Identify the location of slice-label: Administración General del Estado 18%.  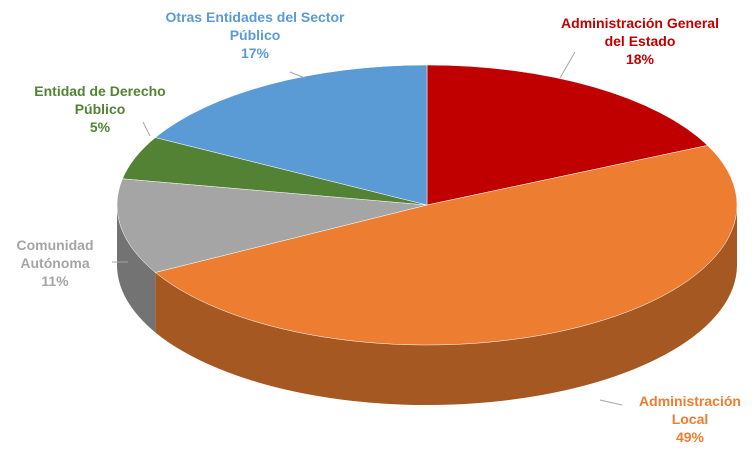
(640, 41).